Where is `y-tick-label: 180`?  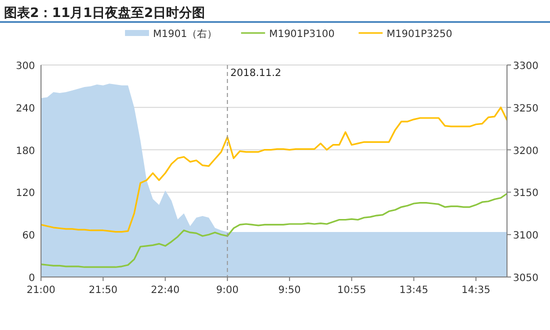 y-tick-label: 180 is located at coordinates (25, 151).